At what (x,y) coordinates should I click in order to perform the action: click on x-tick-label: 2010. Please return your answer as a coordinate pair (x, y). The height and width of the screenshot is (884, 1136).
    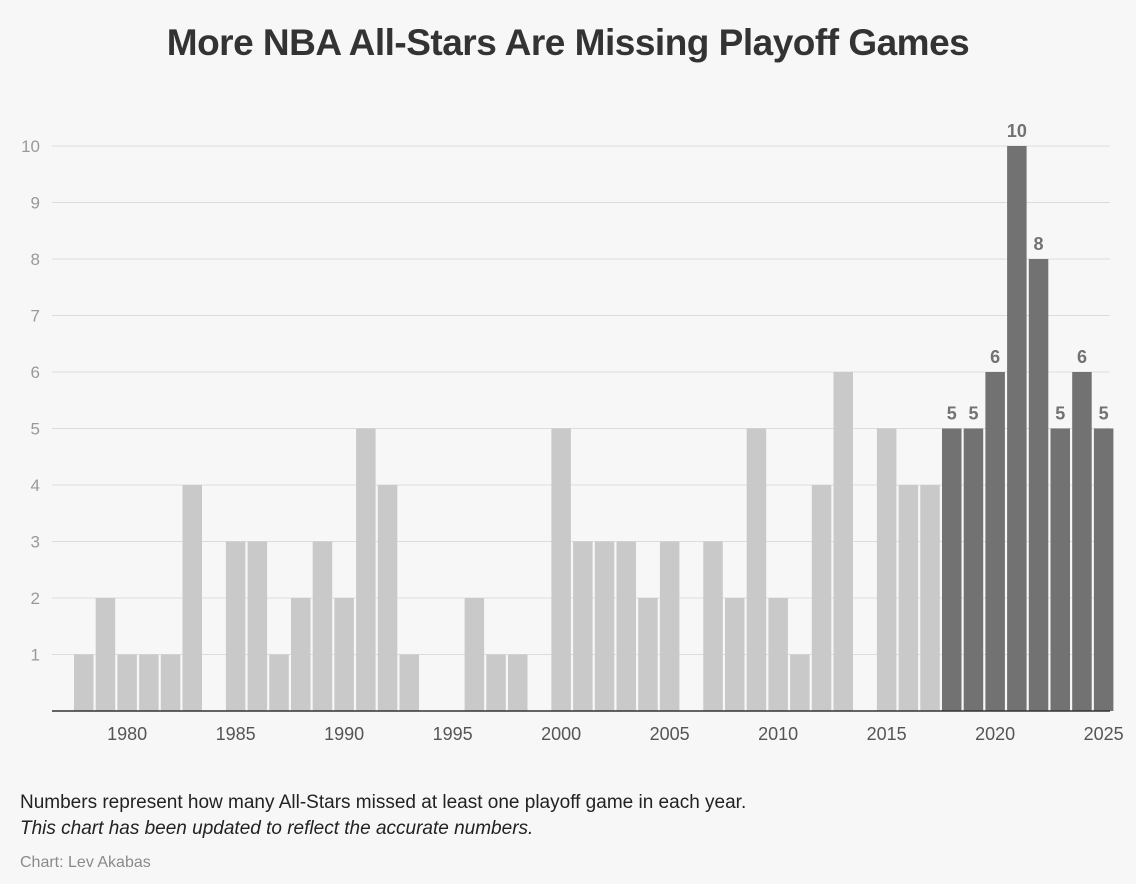
    Looking at the image, I should click on (778, 734).